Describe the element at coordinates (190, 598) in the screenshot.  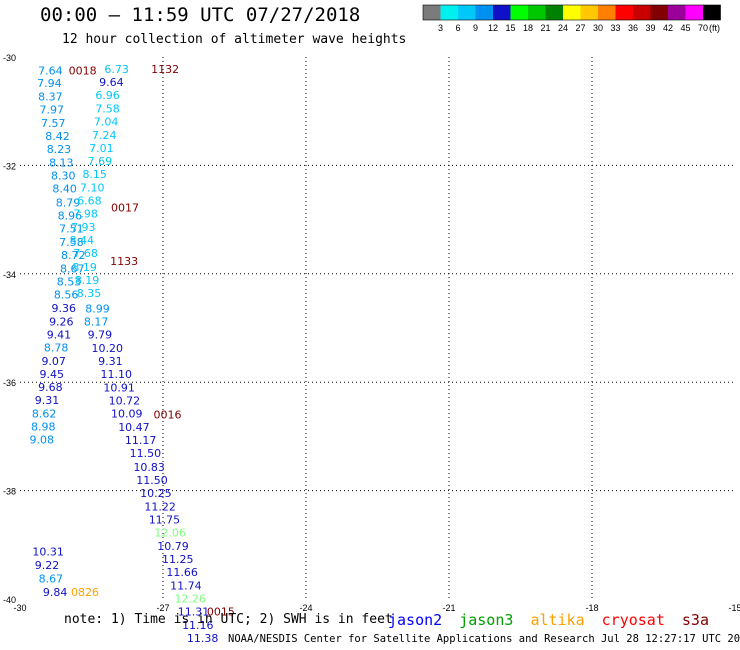
I see `data-label: 12.26` at that location.